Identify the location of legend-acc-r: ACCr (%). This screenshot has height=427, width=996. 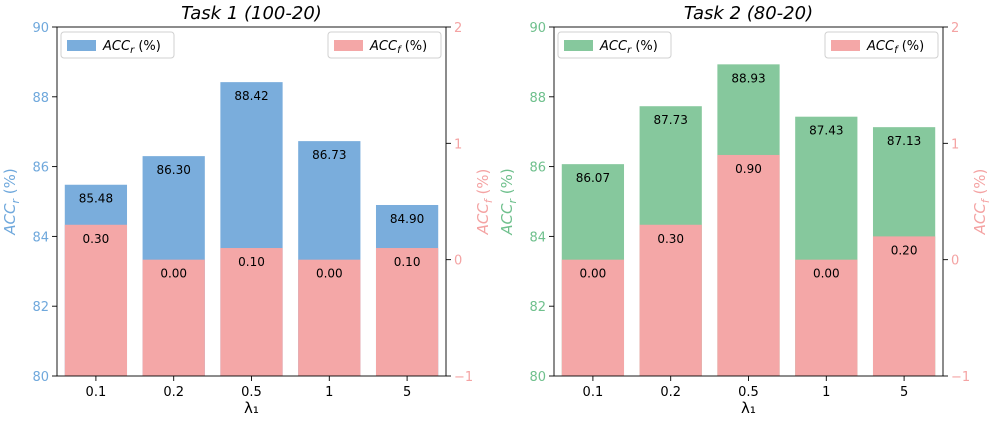
(117, 45).